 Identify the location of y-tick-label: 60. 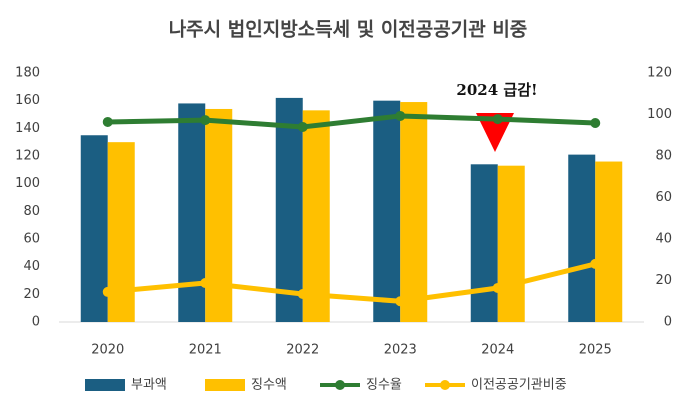
(31, 239).